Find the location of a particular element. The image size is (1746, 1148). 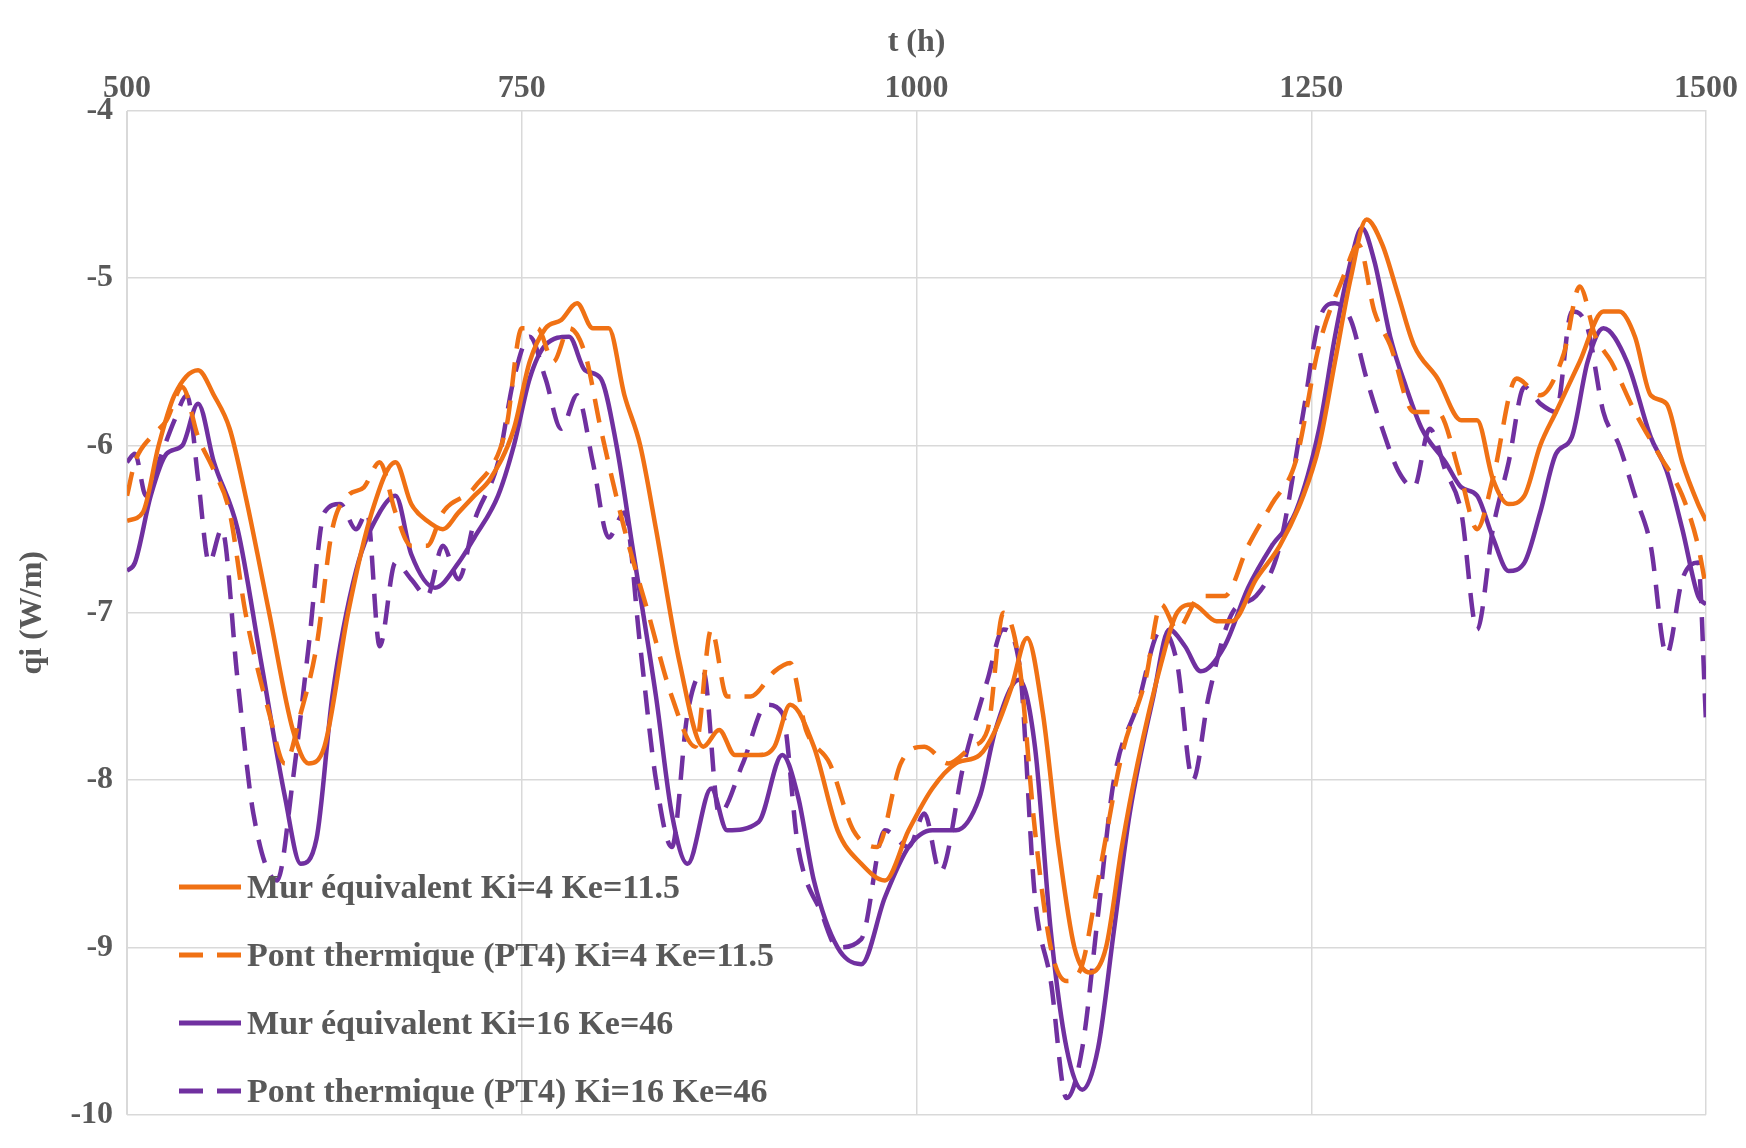

y-tick-label: -6 is located at coordinates (100, 442).